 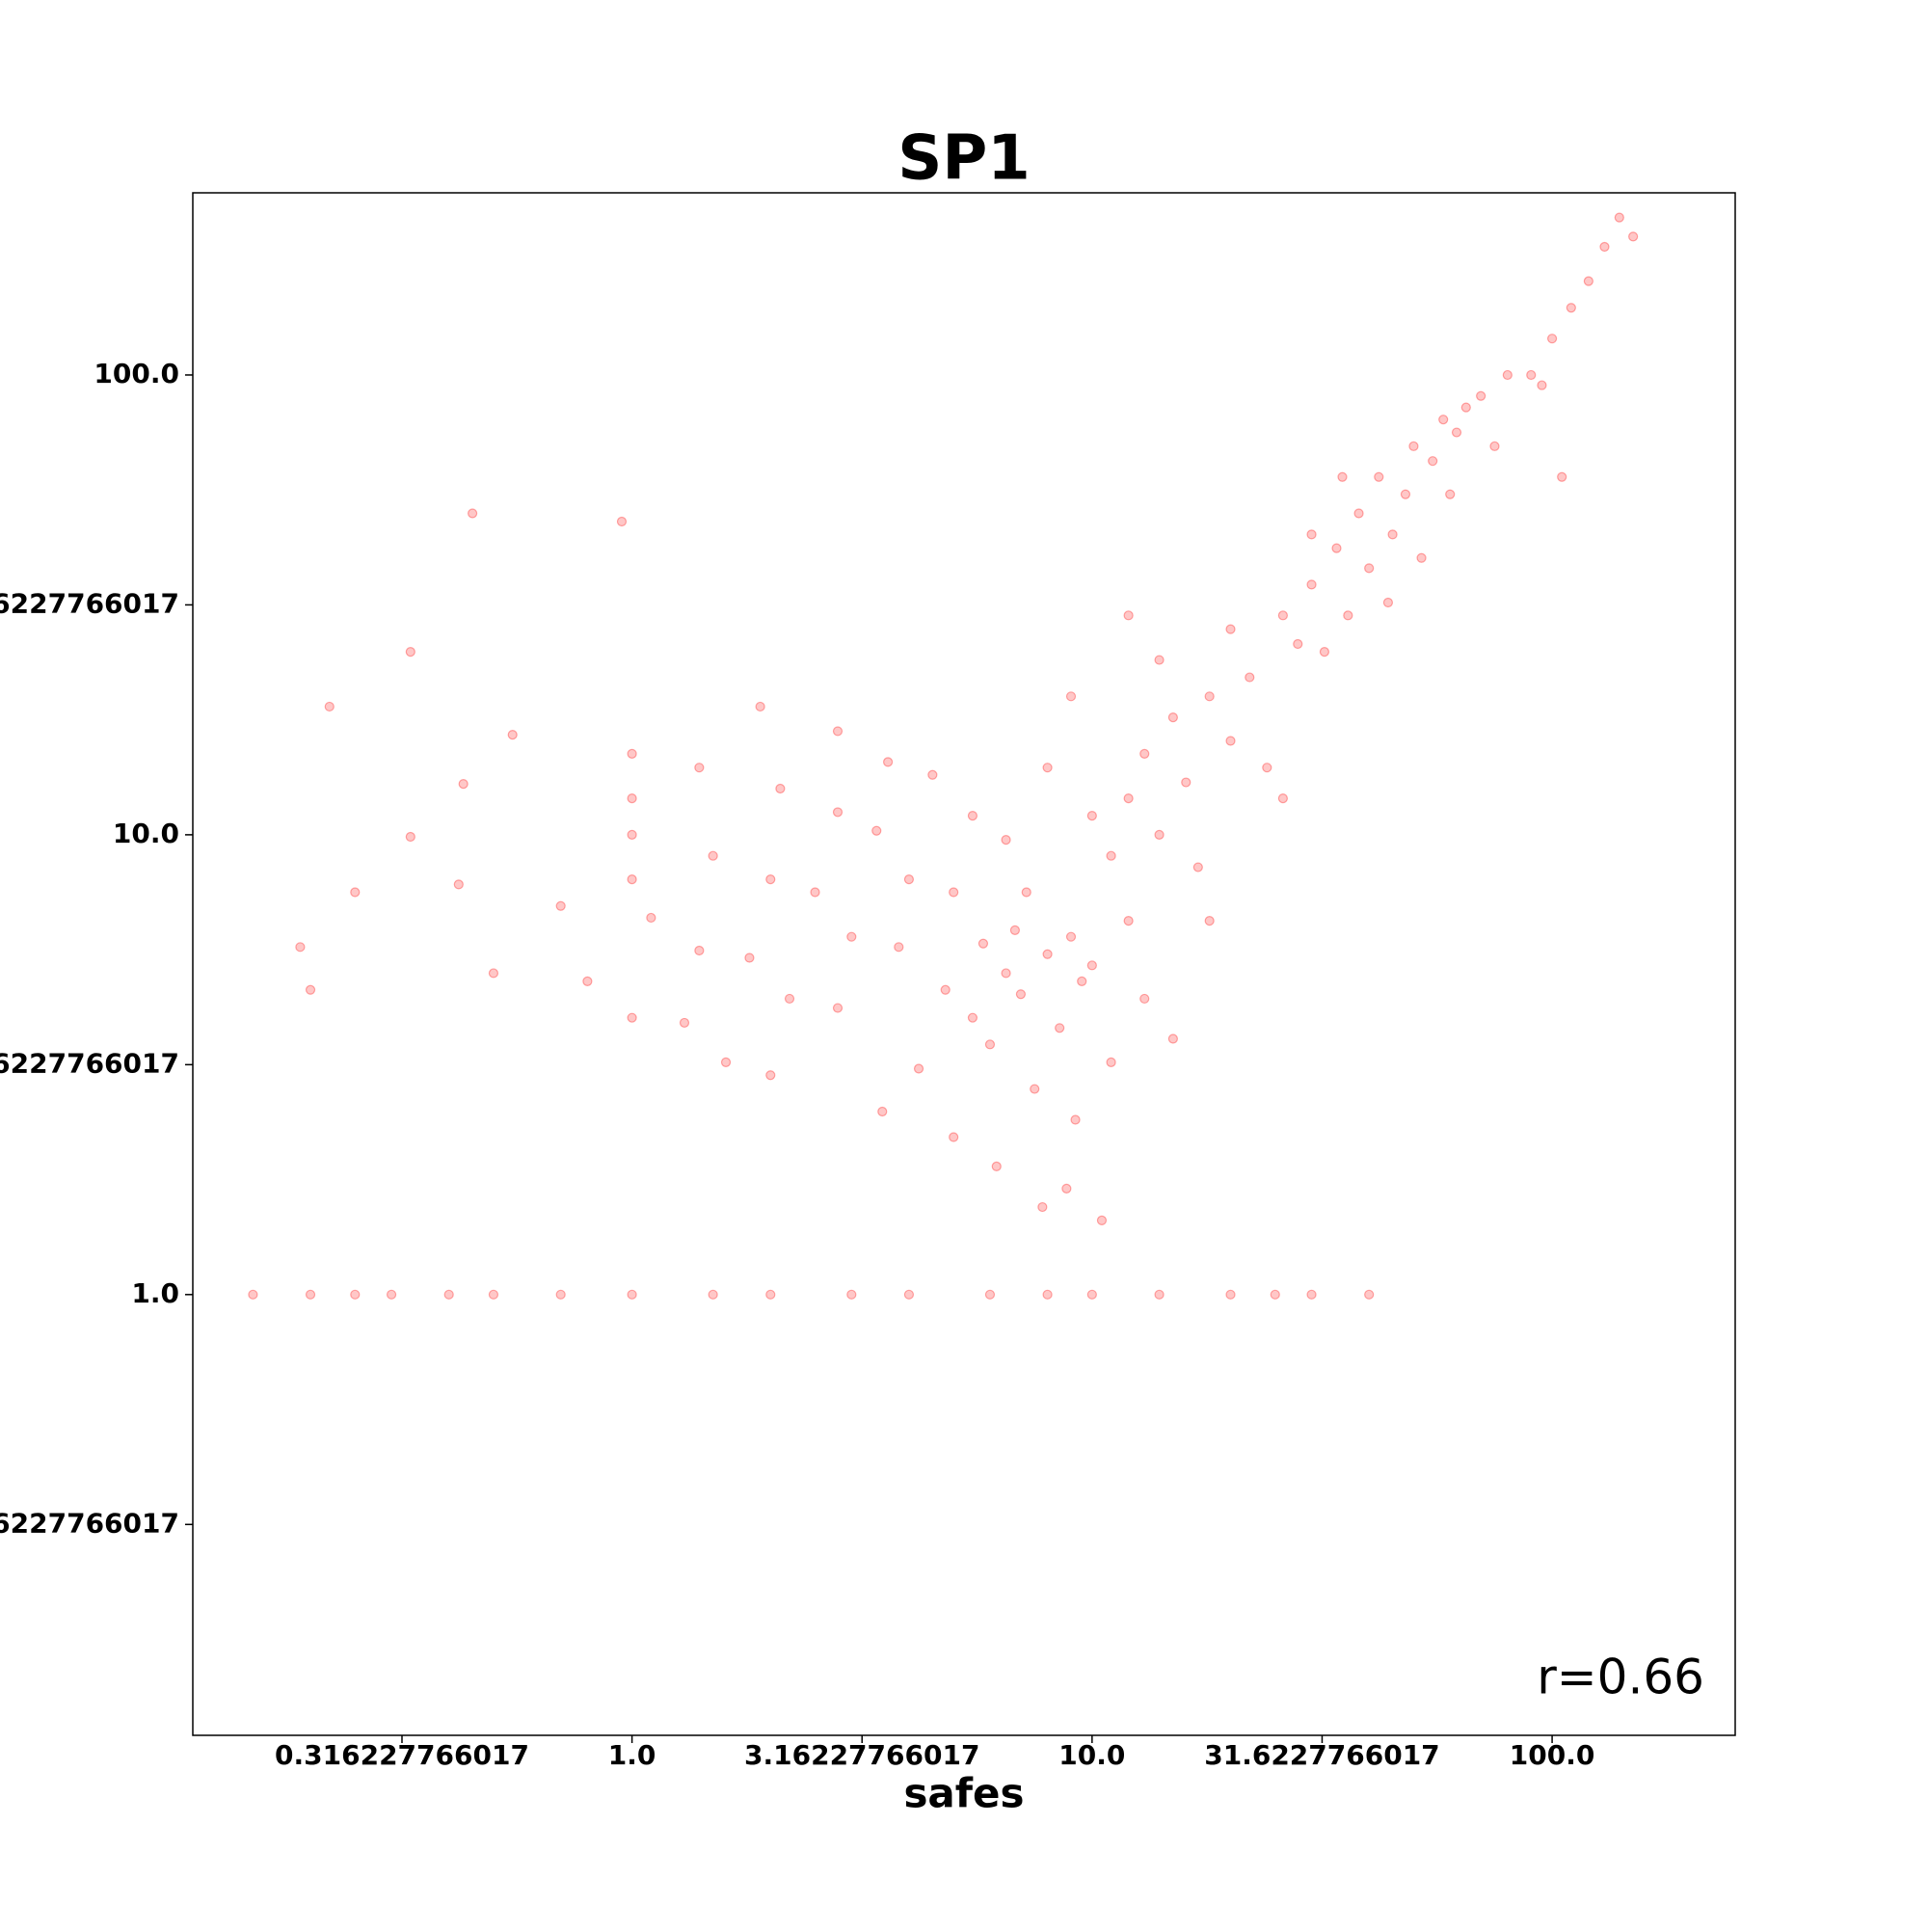 What do you see at coordinates (1552, 1755) in the screenshot?
I see `x-tick-label: 100.0` at bounding box center [1552, 1755].